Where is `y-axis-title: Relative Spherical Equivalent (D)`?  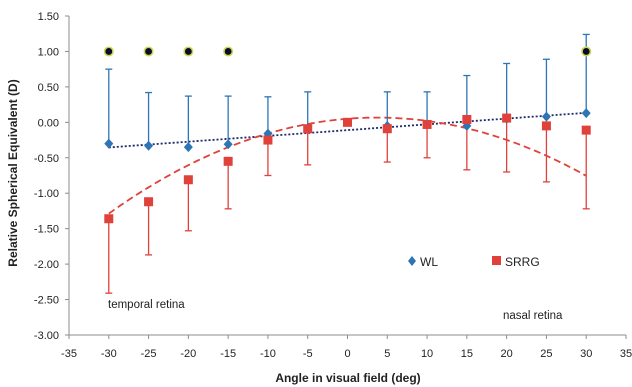
y-axis-title: Relative Spherical Equivalent (D) is located at coordinates (13, 172).